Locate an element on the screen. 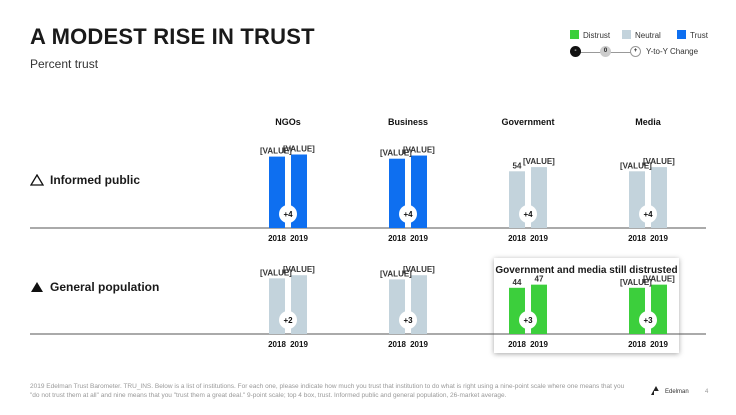  page-number: 4 is located at coordinates (707, 392).